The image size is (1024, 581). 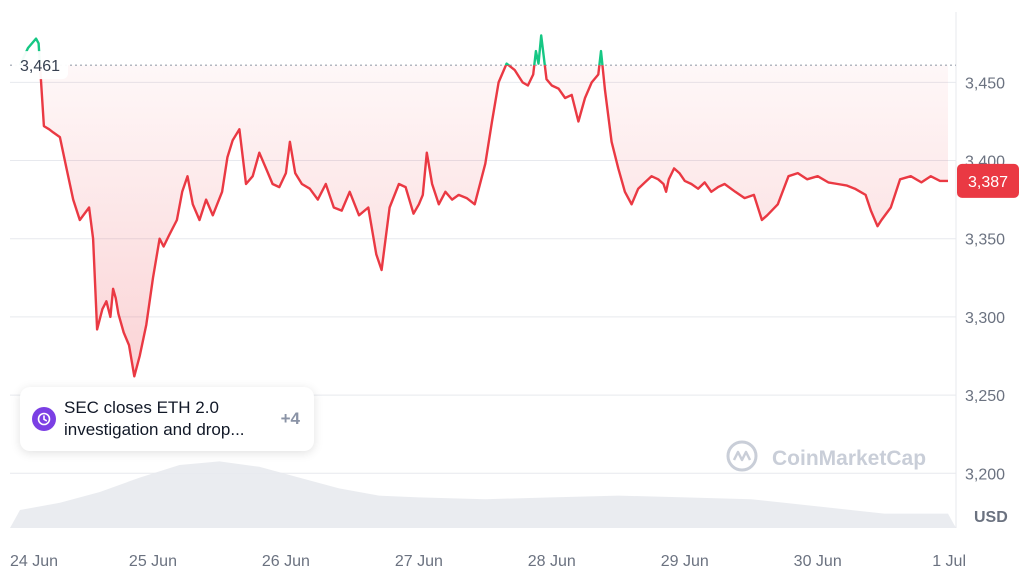 What do you see at coordinates (153, 561) in the screenshot?
I see `x-tick-label: 25 Jun` at bounding box center [153, 561].